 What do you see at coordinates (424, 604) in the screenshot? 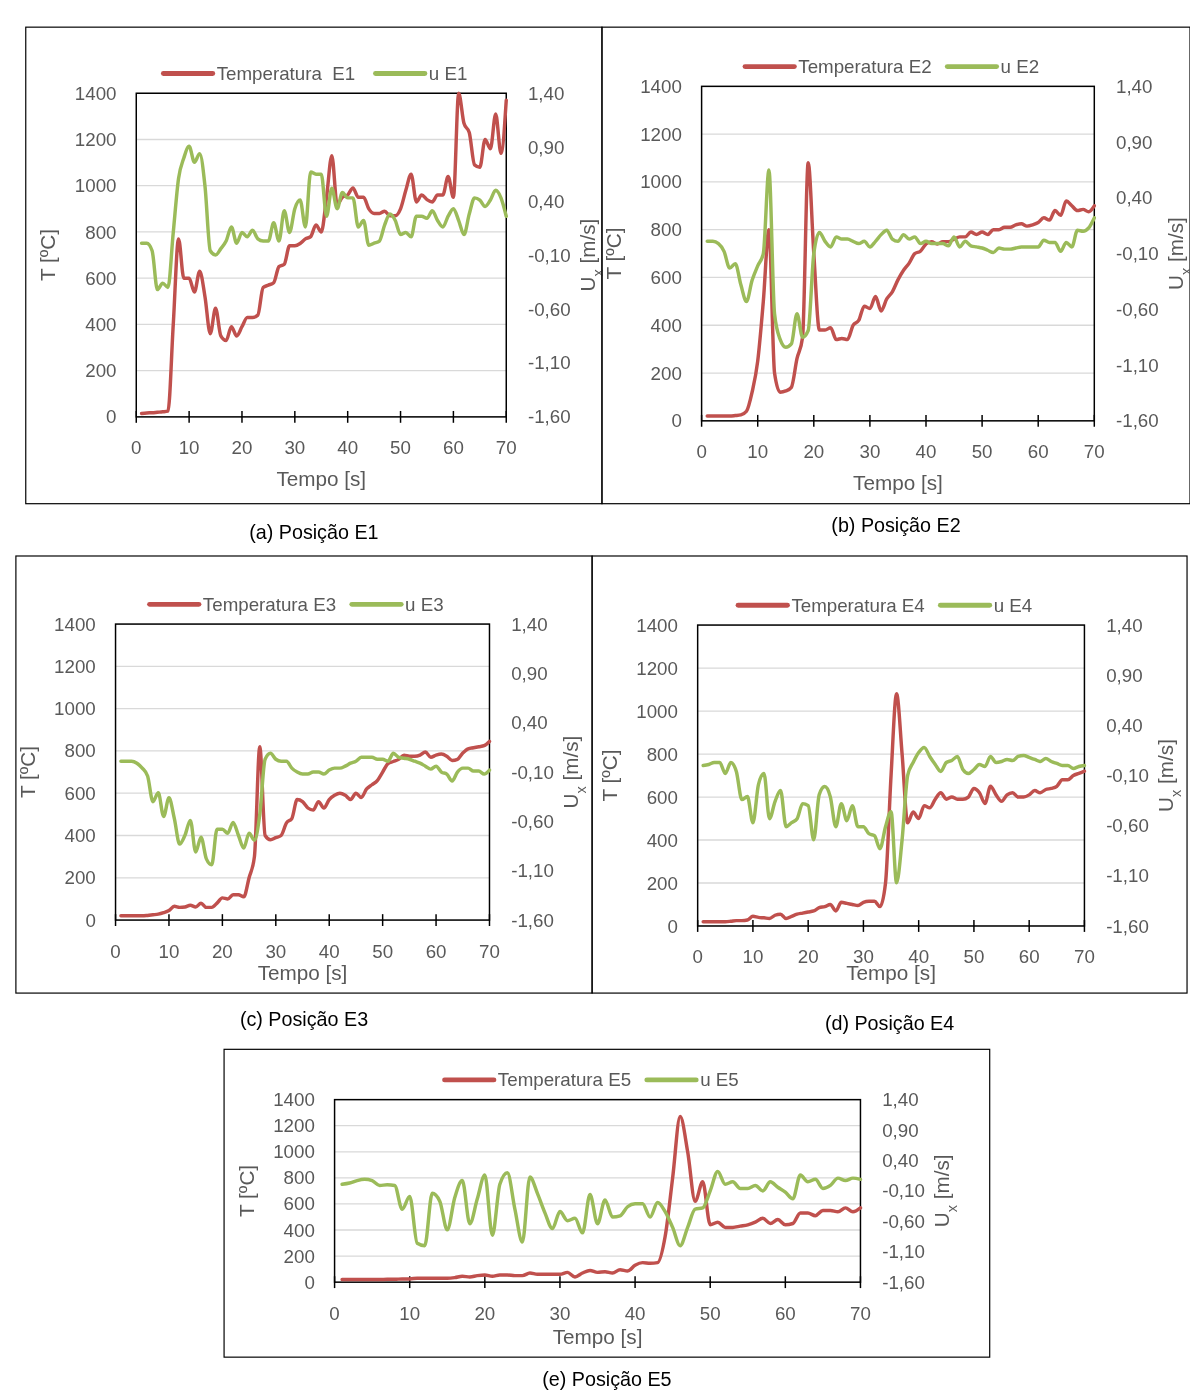
I see `legend-label: u E3` at bounding box center [424, 604].